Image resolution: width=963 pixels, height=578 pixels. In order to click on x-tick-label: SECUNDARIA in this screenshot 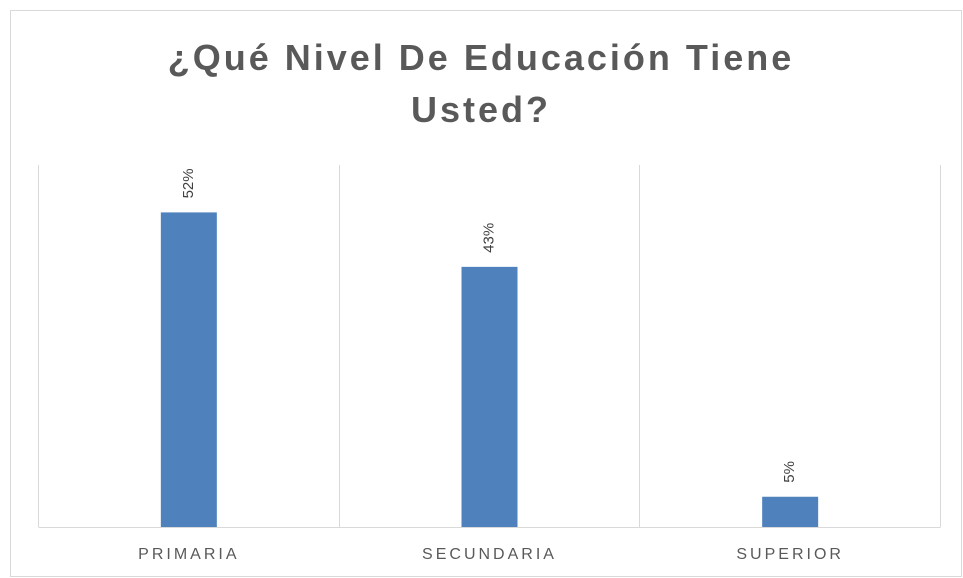, I will do `click(489, 554)`.